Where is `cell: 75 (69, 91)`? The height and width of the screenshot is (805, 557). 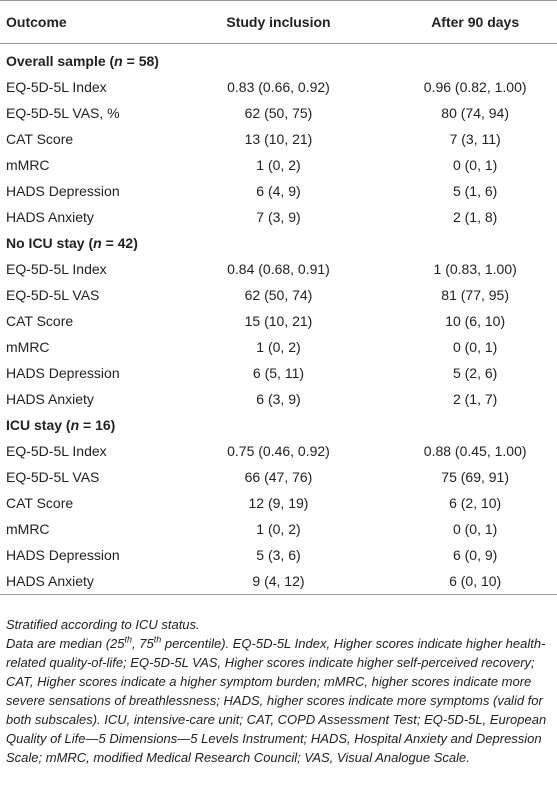
cell: 75 (69, 91) is located at coordinates (475, 477).